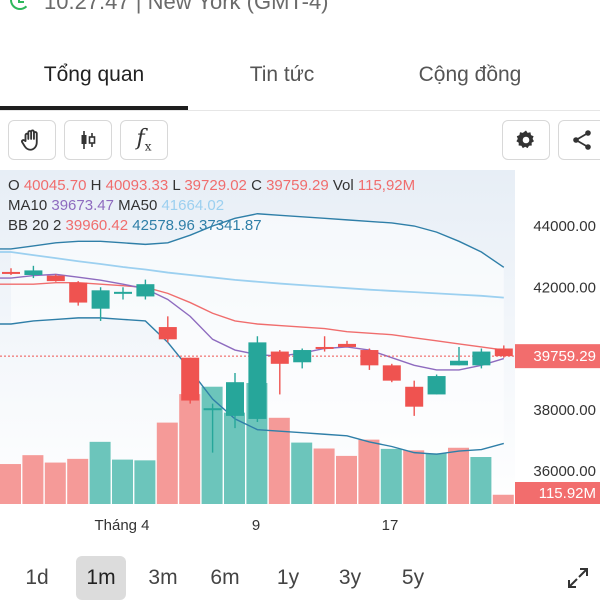  Describe the element at coordinates (37, 577) in the screenshot. I see `range-1d: 1d` at that location.